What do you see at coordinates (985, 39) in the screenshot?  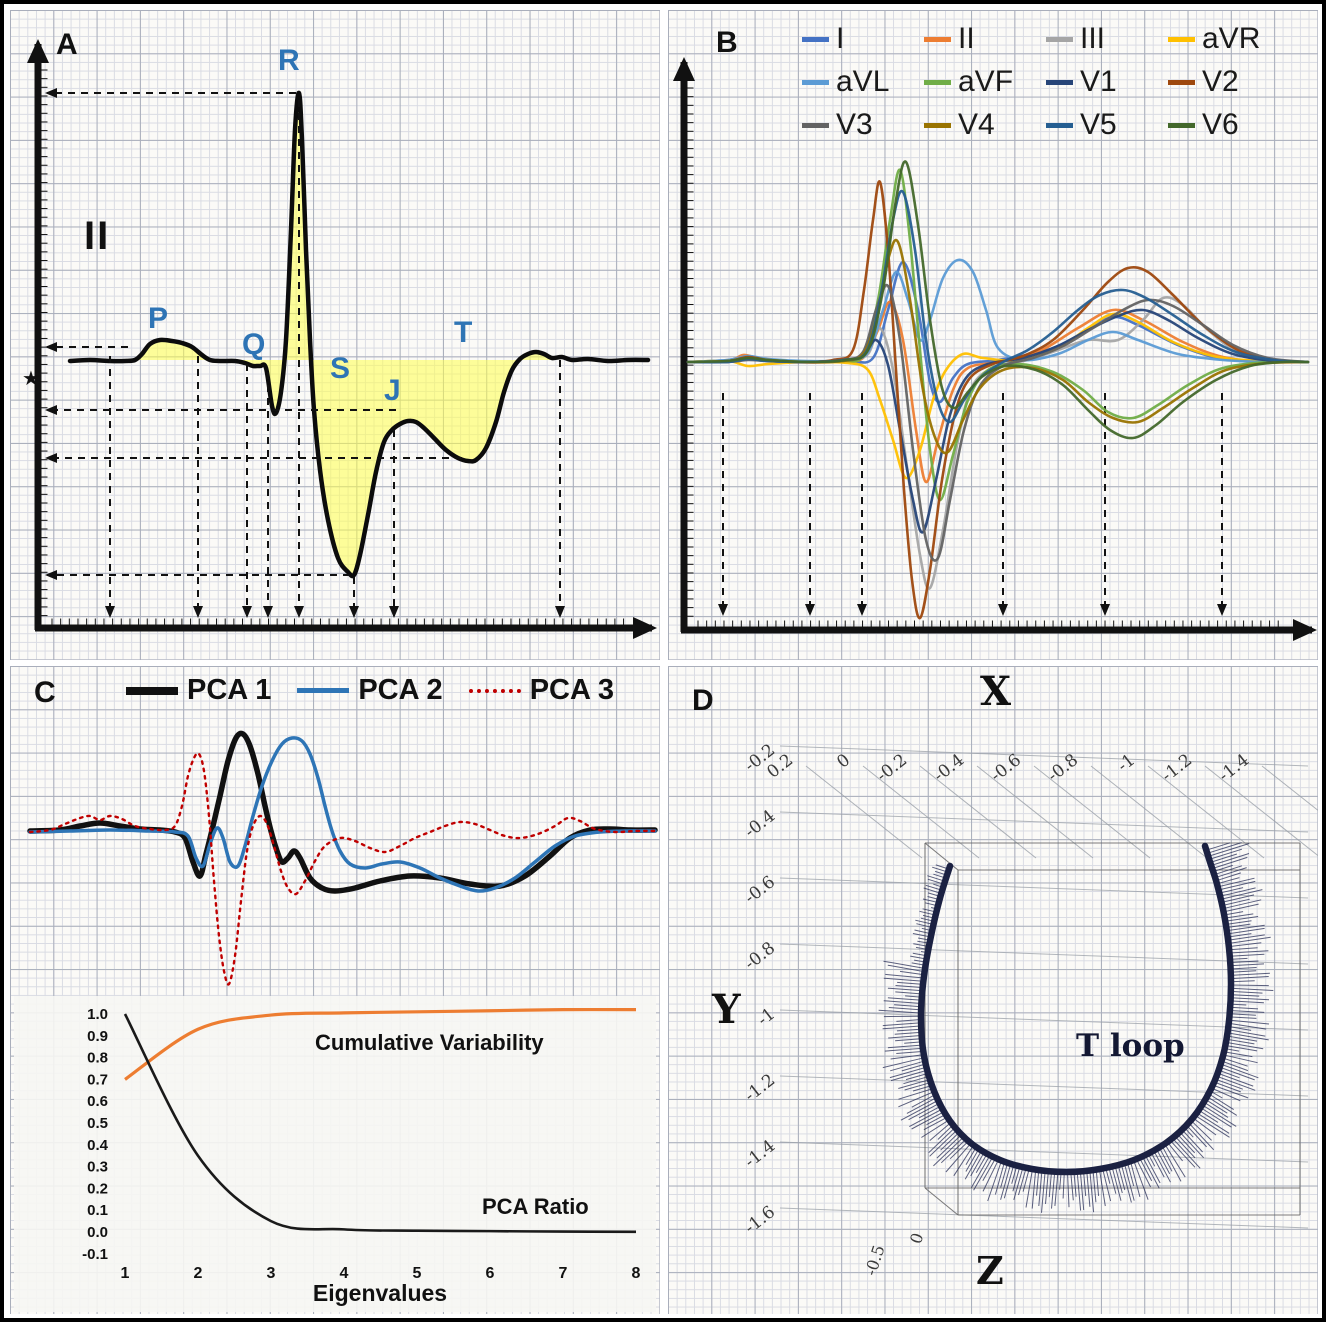 I see `legend-item-II: II` at bounding box center [985, 39].